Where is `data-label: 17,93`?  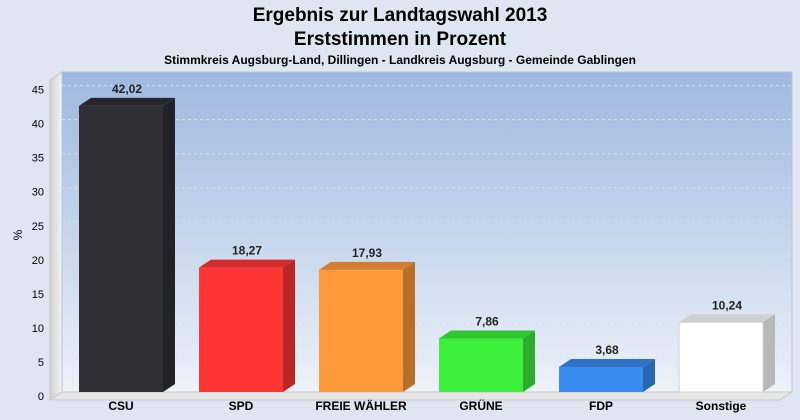
data-label: 17,93 is located at coordinates (367, 253).